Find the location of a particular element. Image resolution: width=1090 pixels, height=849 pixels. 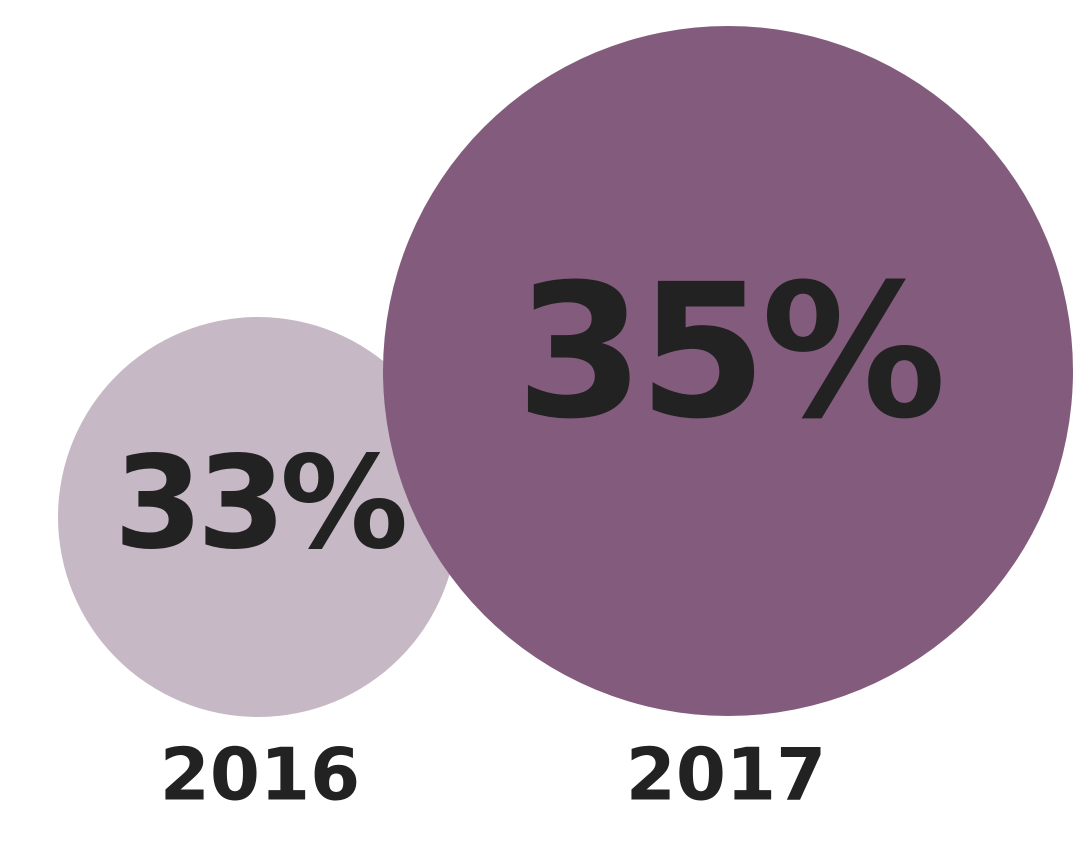

category-label: 2017 is located at coordinates (726, 775).